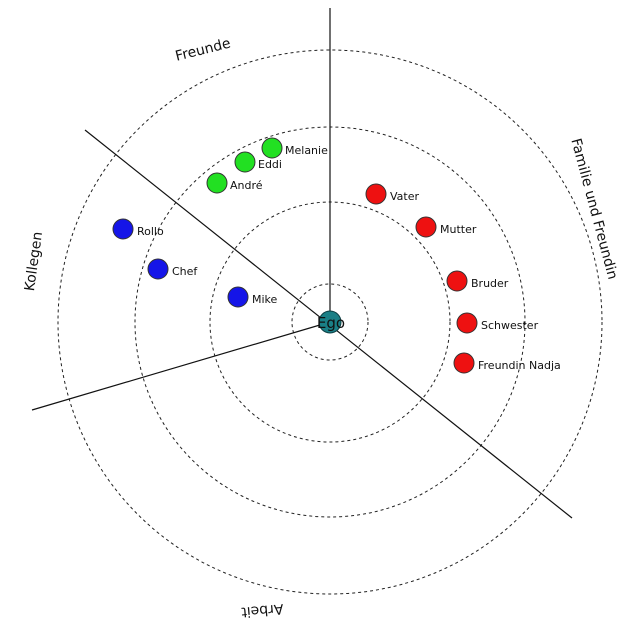 The image size is (642, 626). I want to click on ego-node: Ego, so click(331, 322).